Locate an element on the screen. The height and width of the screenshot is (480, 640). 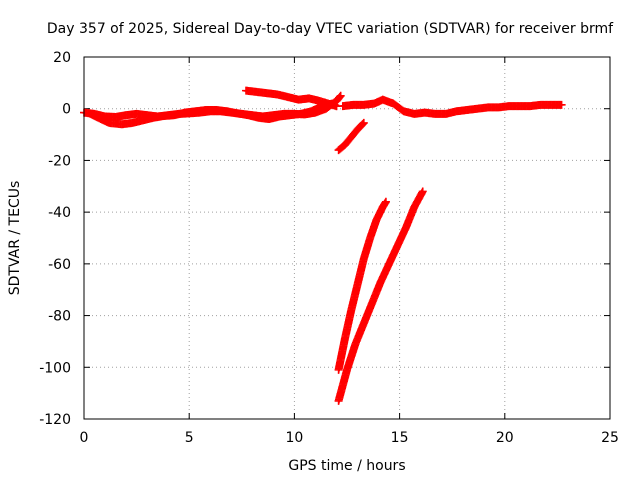
x-tick-label: 20 is located at coordinates (505, 438).